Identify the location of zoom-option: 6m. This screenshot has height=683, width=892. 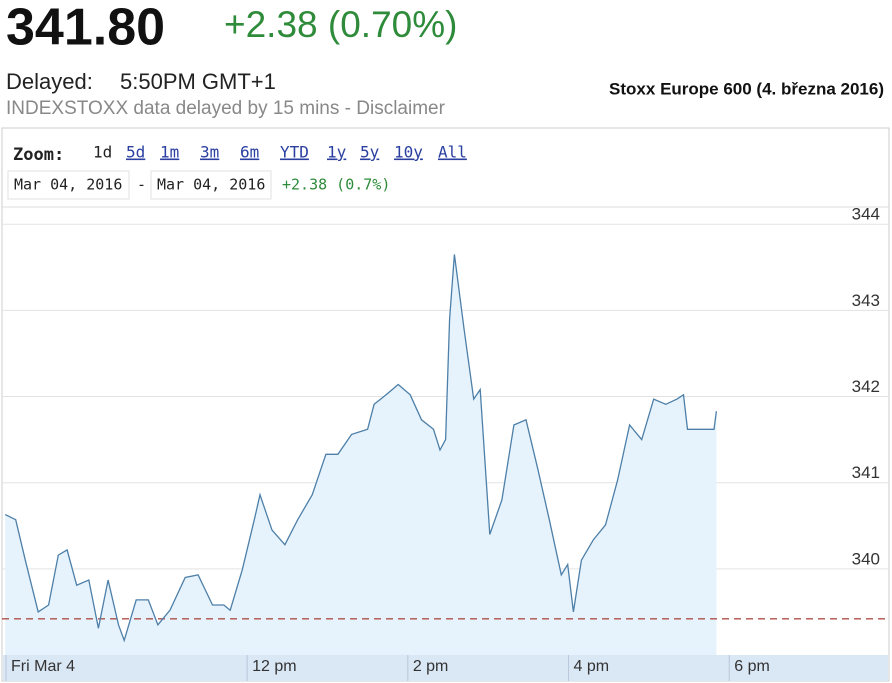
(249, 152).